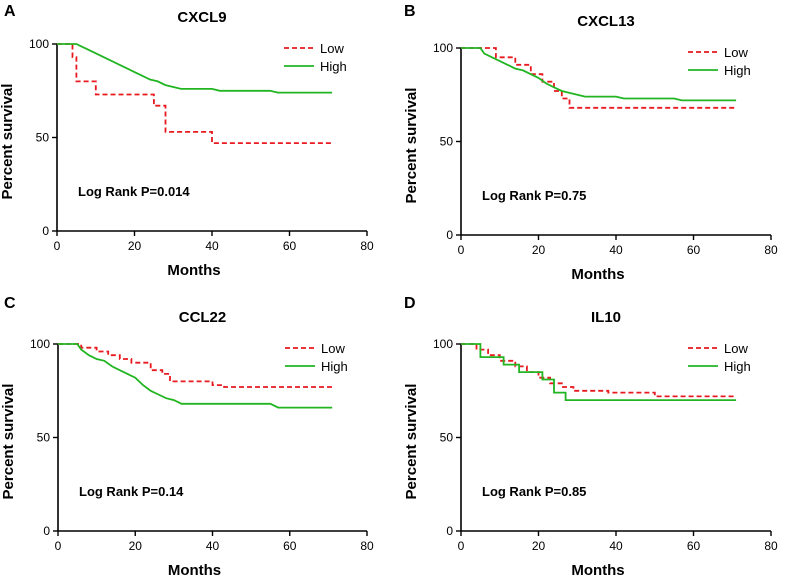 This screenshot has width=785, height=582. Describe the element at coordinates (606, 21) in the screenshot. I see `chart-title: CXCL13` at that location.